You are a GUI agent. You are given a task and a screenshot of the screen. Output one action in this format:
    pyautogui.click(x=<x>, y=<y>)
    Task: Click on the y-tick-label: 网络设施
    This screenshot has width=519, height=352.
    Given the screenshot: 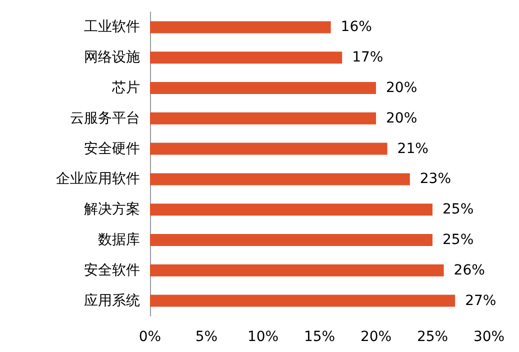 What is the action you would take?
    pyautogui.click(x=112, y=58)
    